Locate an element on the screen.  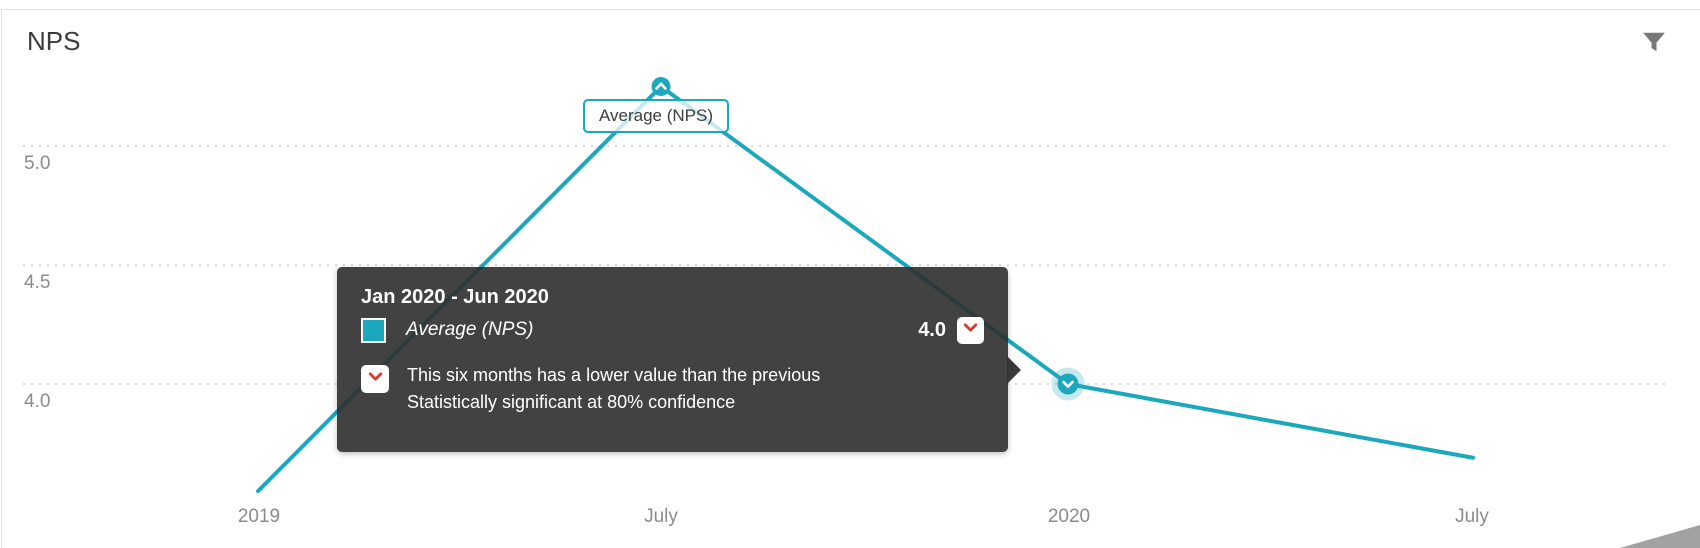
x-axis-label: 2020 is located at coordinates (1069, 516).